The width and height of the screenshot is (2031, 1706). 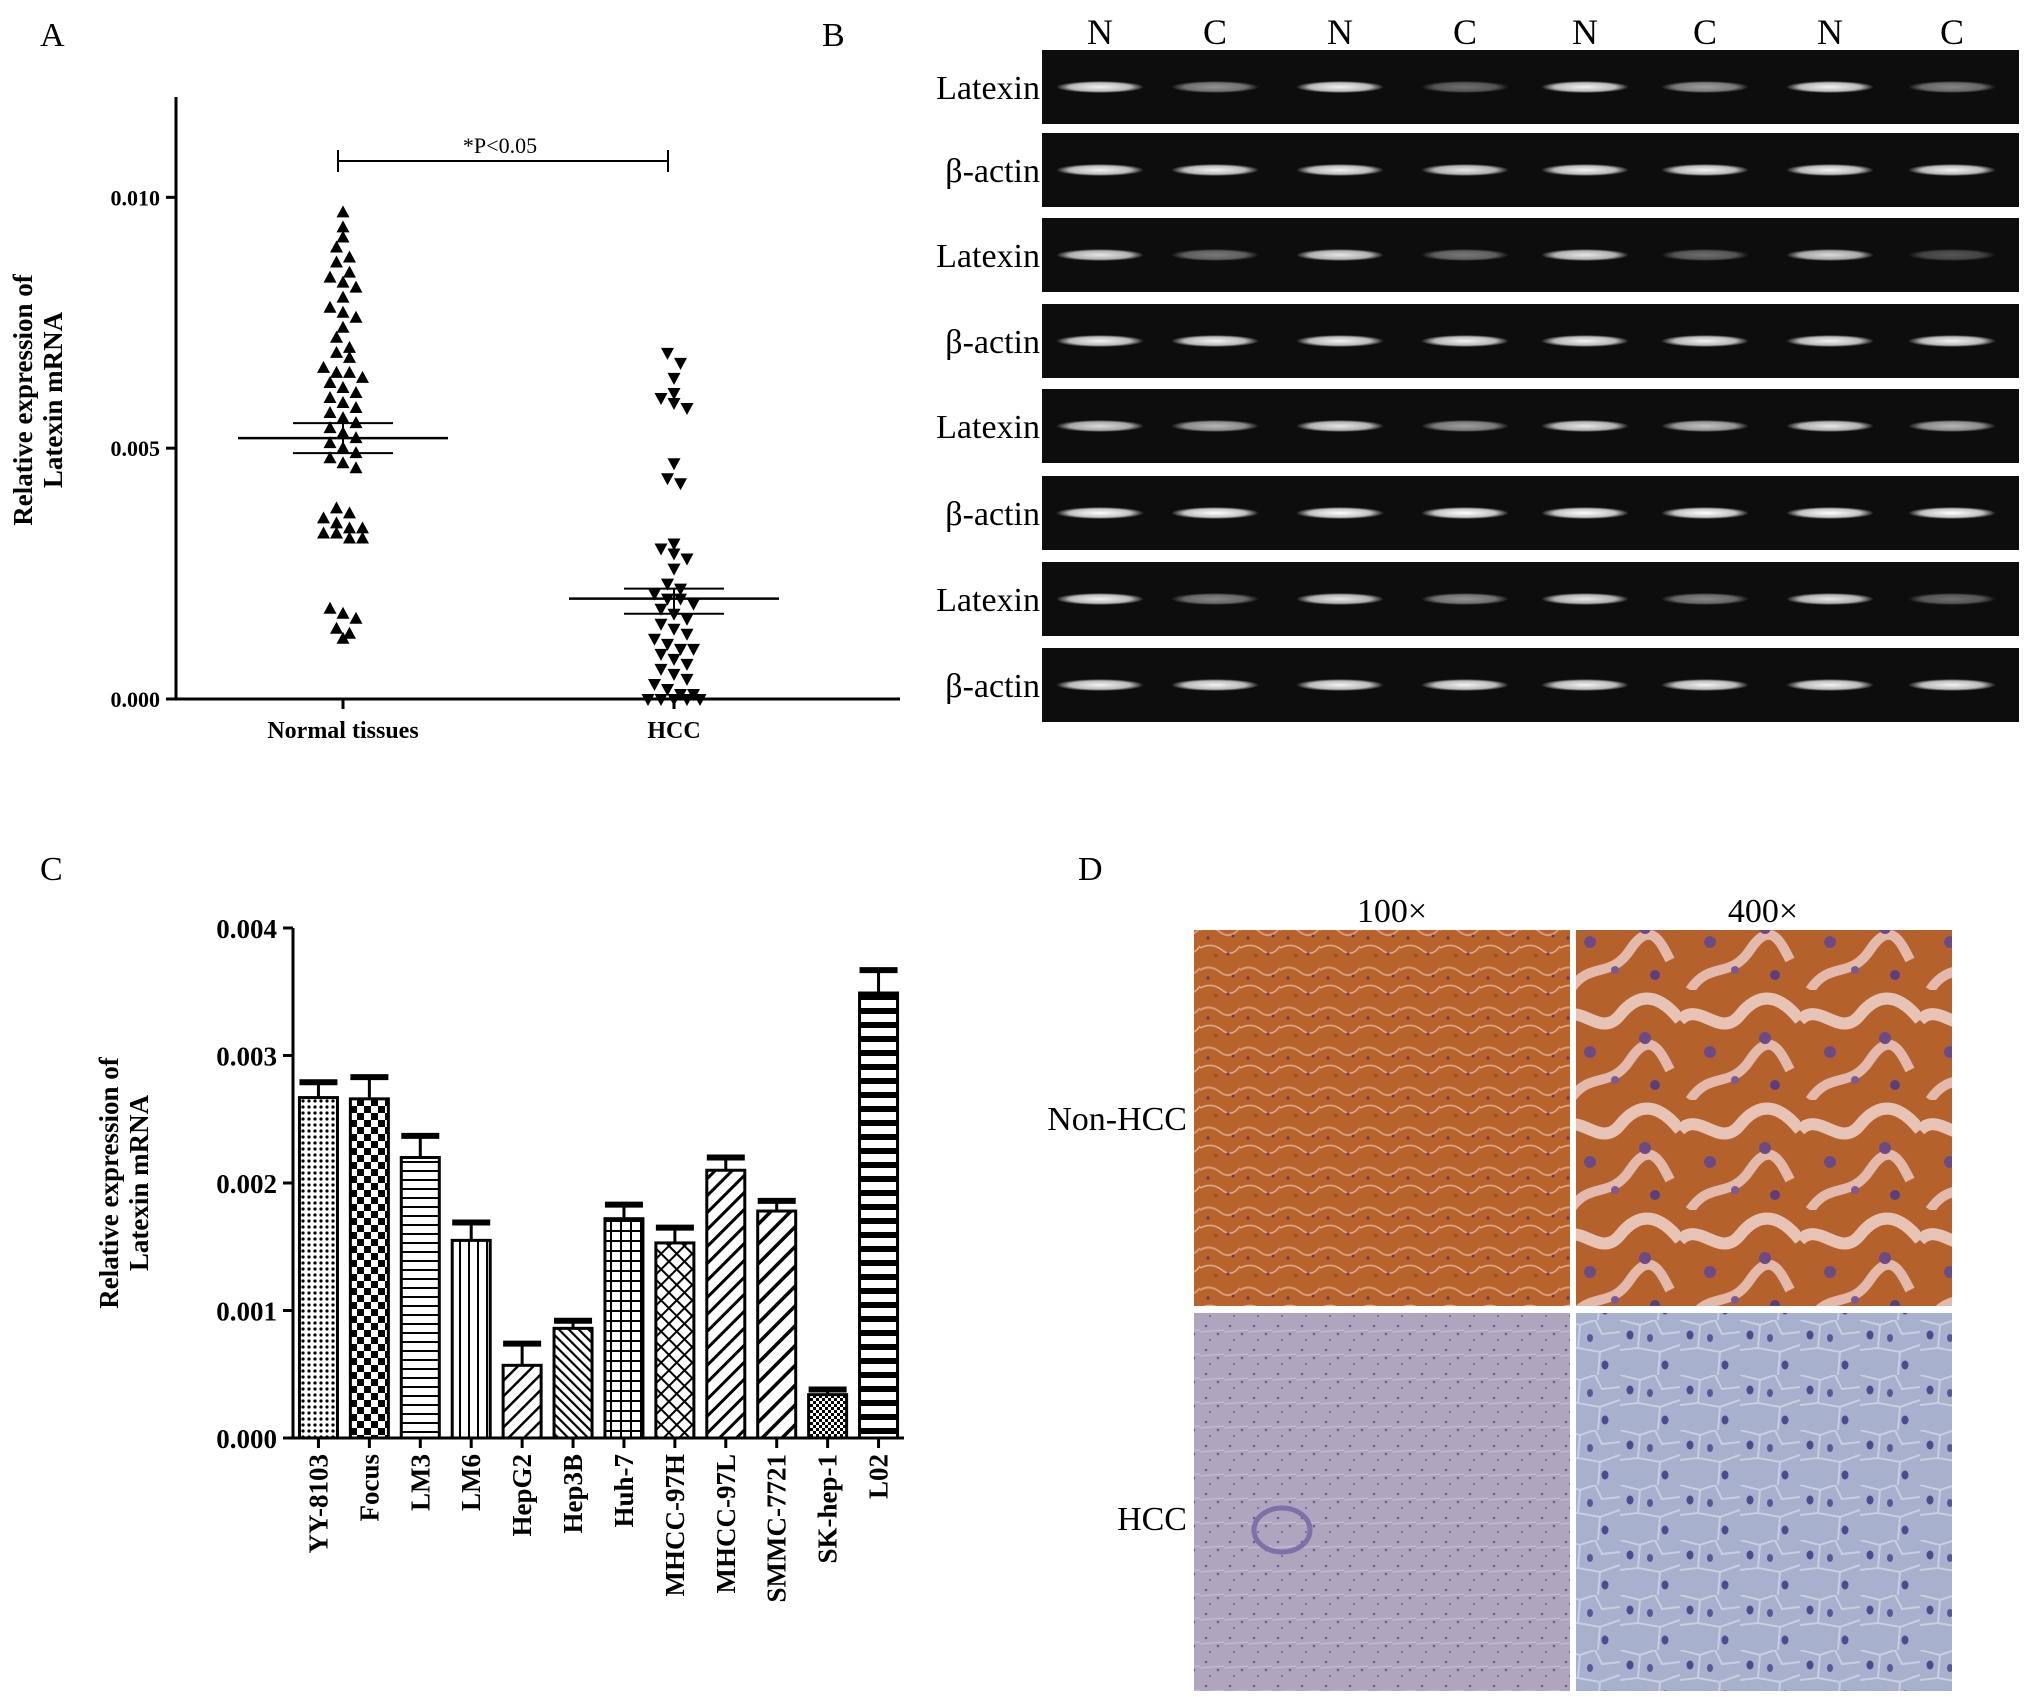 I want to click on bar-x-tick-label: SK-hep-1, so click(x=828, y=1509).